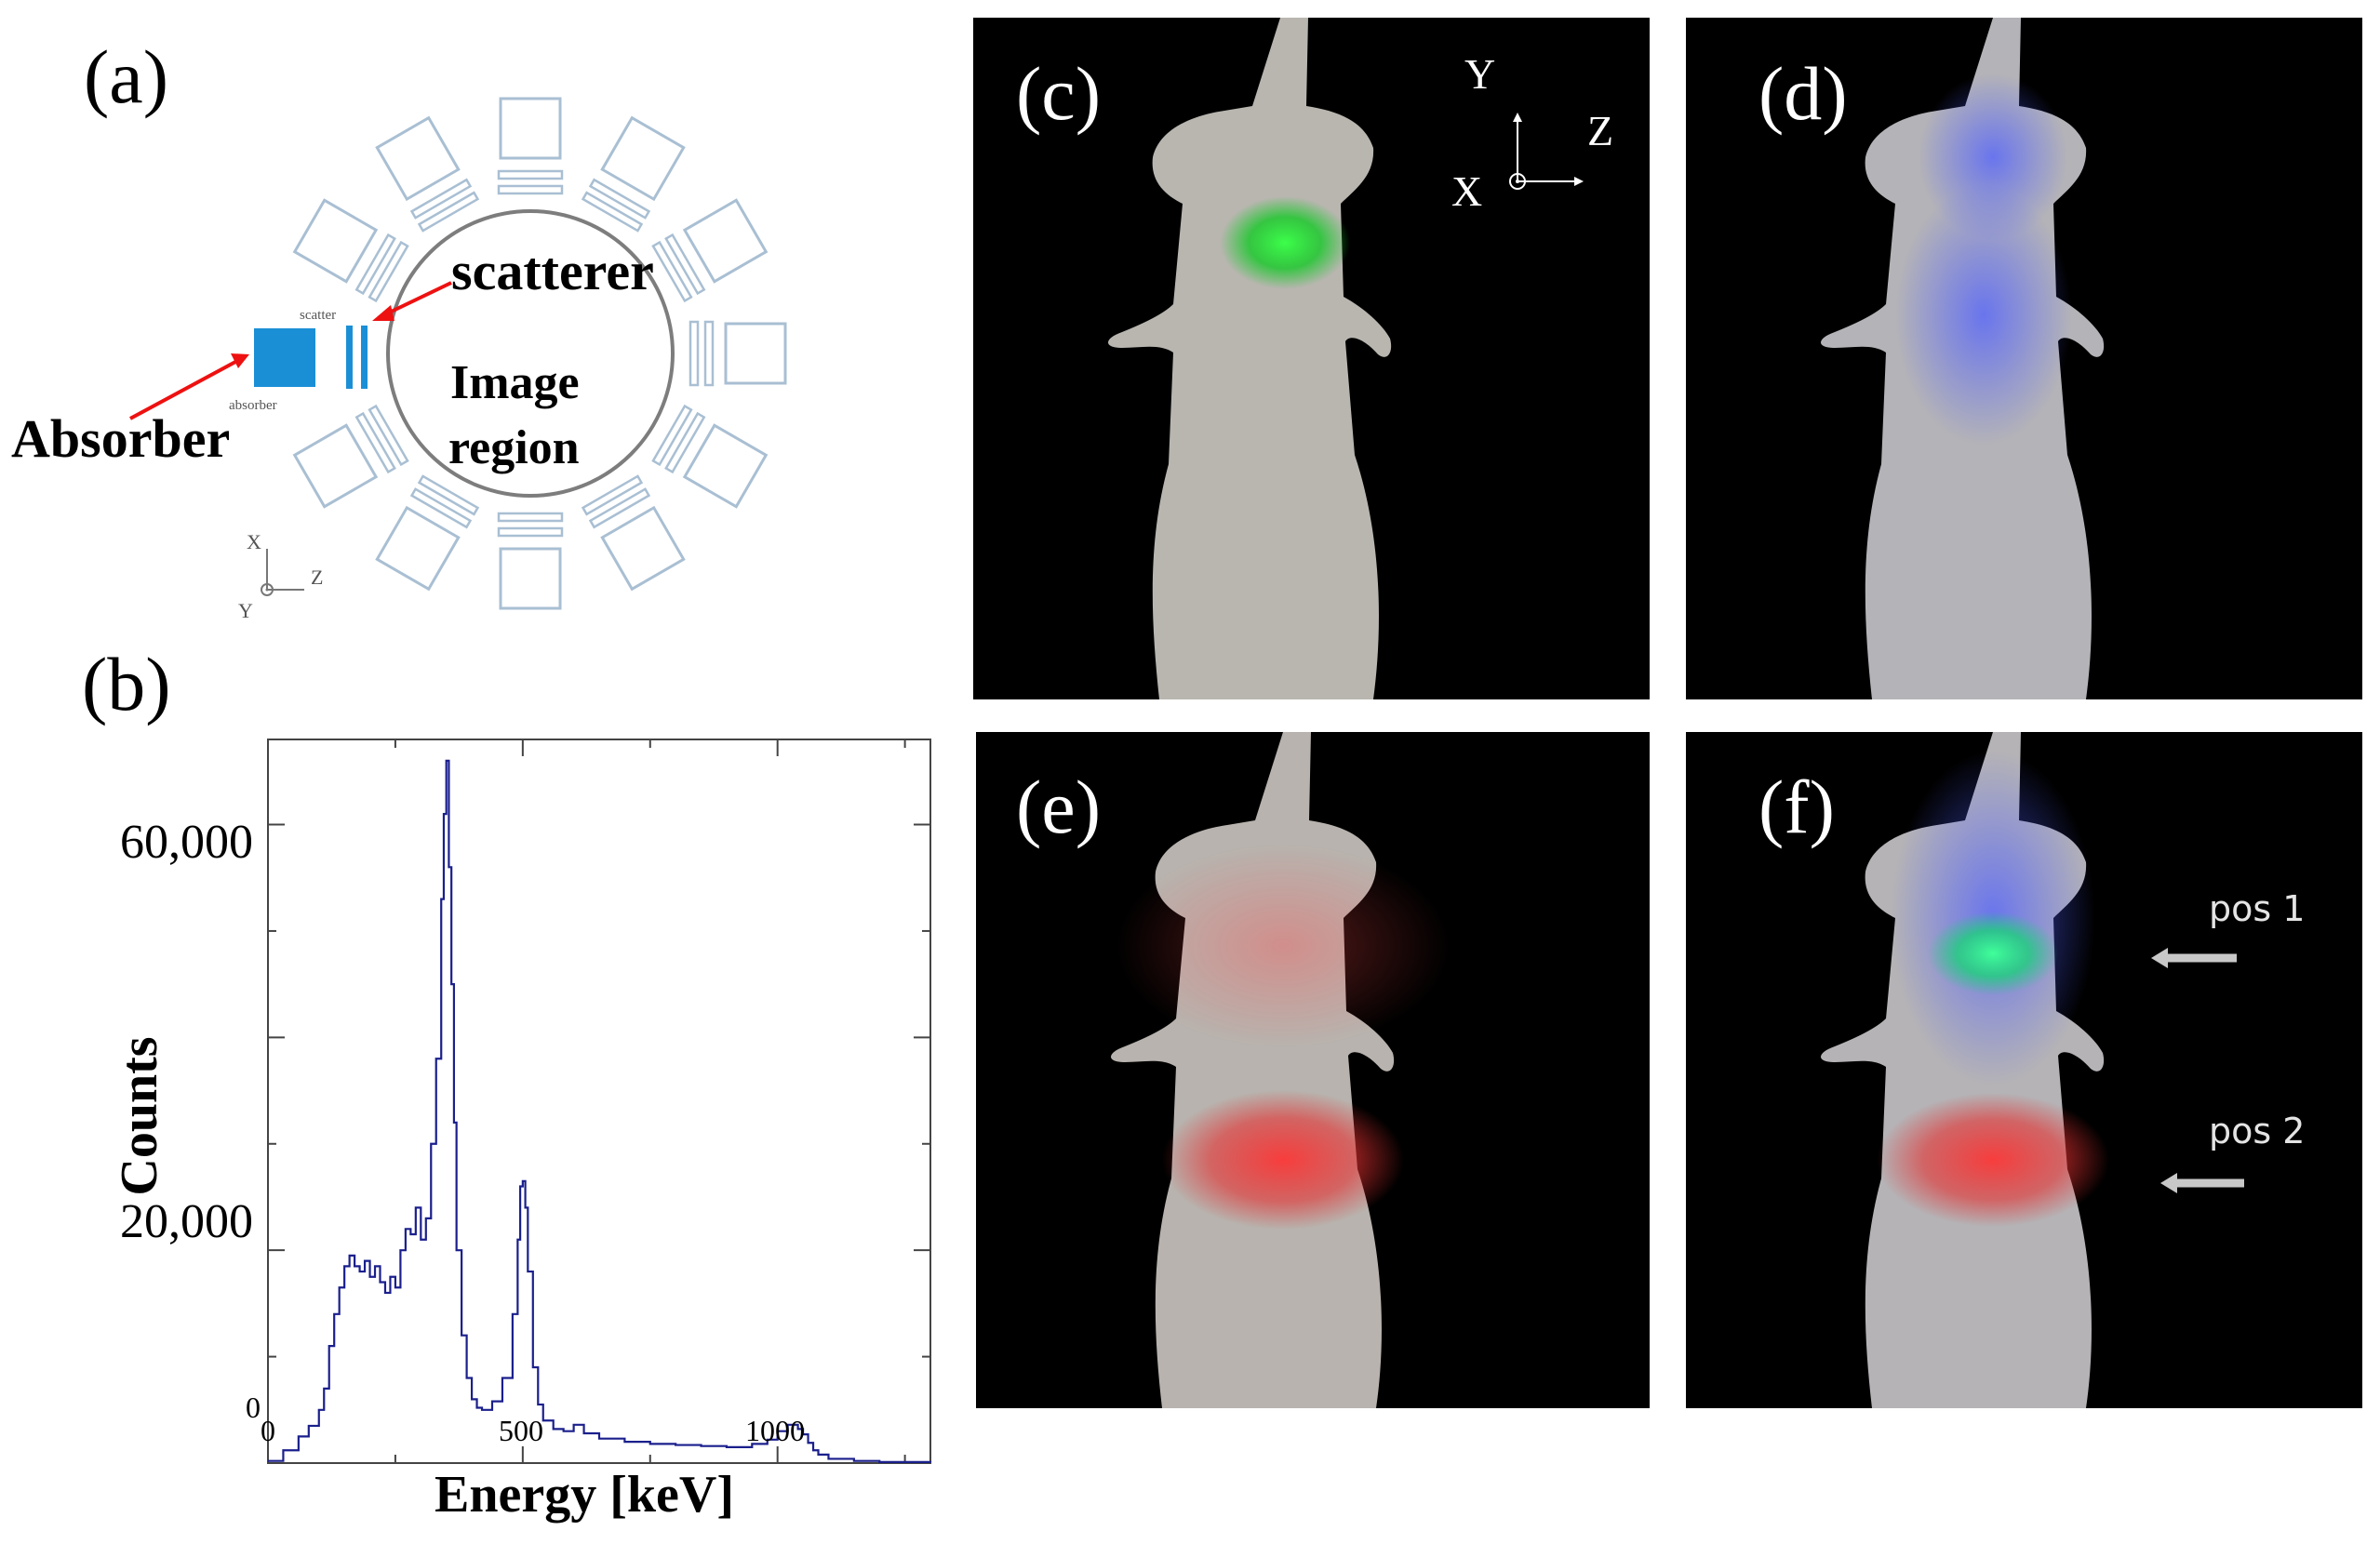 The image size is (2380, 1544). What do you see at coordinates (268, 1430) in the screenshot?
I see `x-tick-label-0: 0` at bounding box center [268, 1430].